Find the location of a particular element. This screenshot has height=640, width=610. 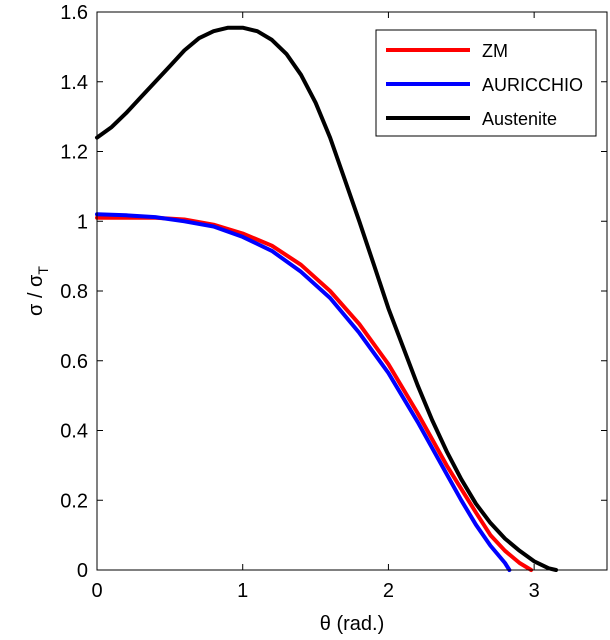

y-tick-label: 0.8 is located at coordinates (74, 292).